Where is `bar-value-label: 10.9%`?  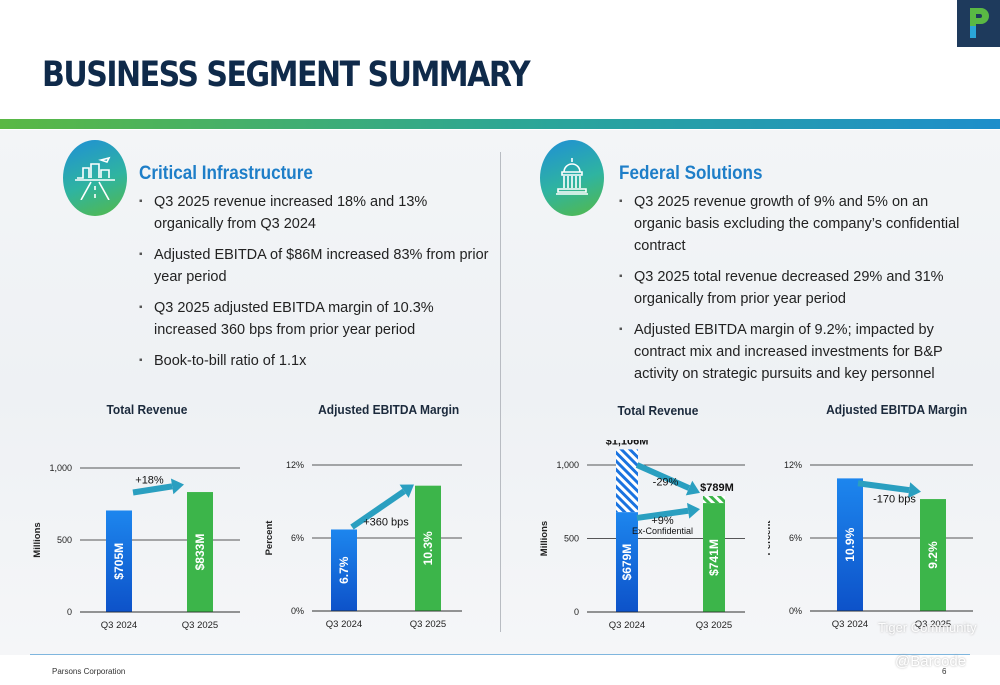
bar-value-label: 10.9% is located at coordinates (850, 544).